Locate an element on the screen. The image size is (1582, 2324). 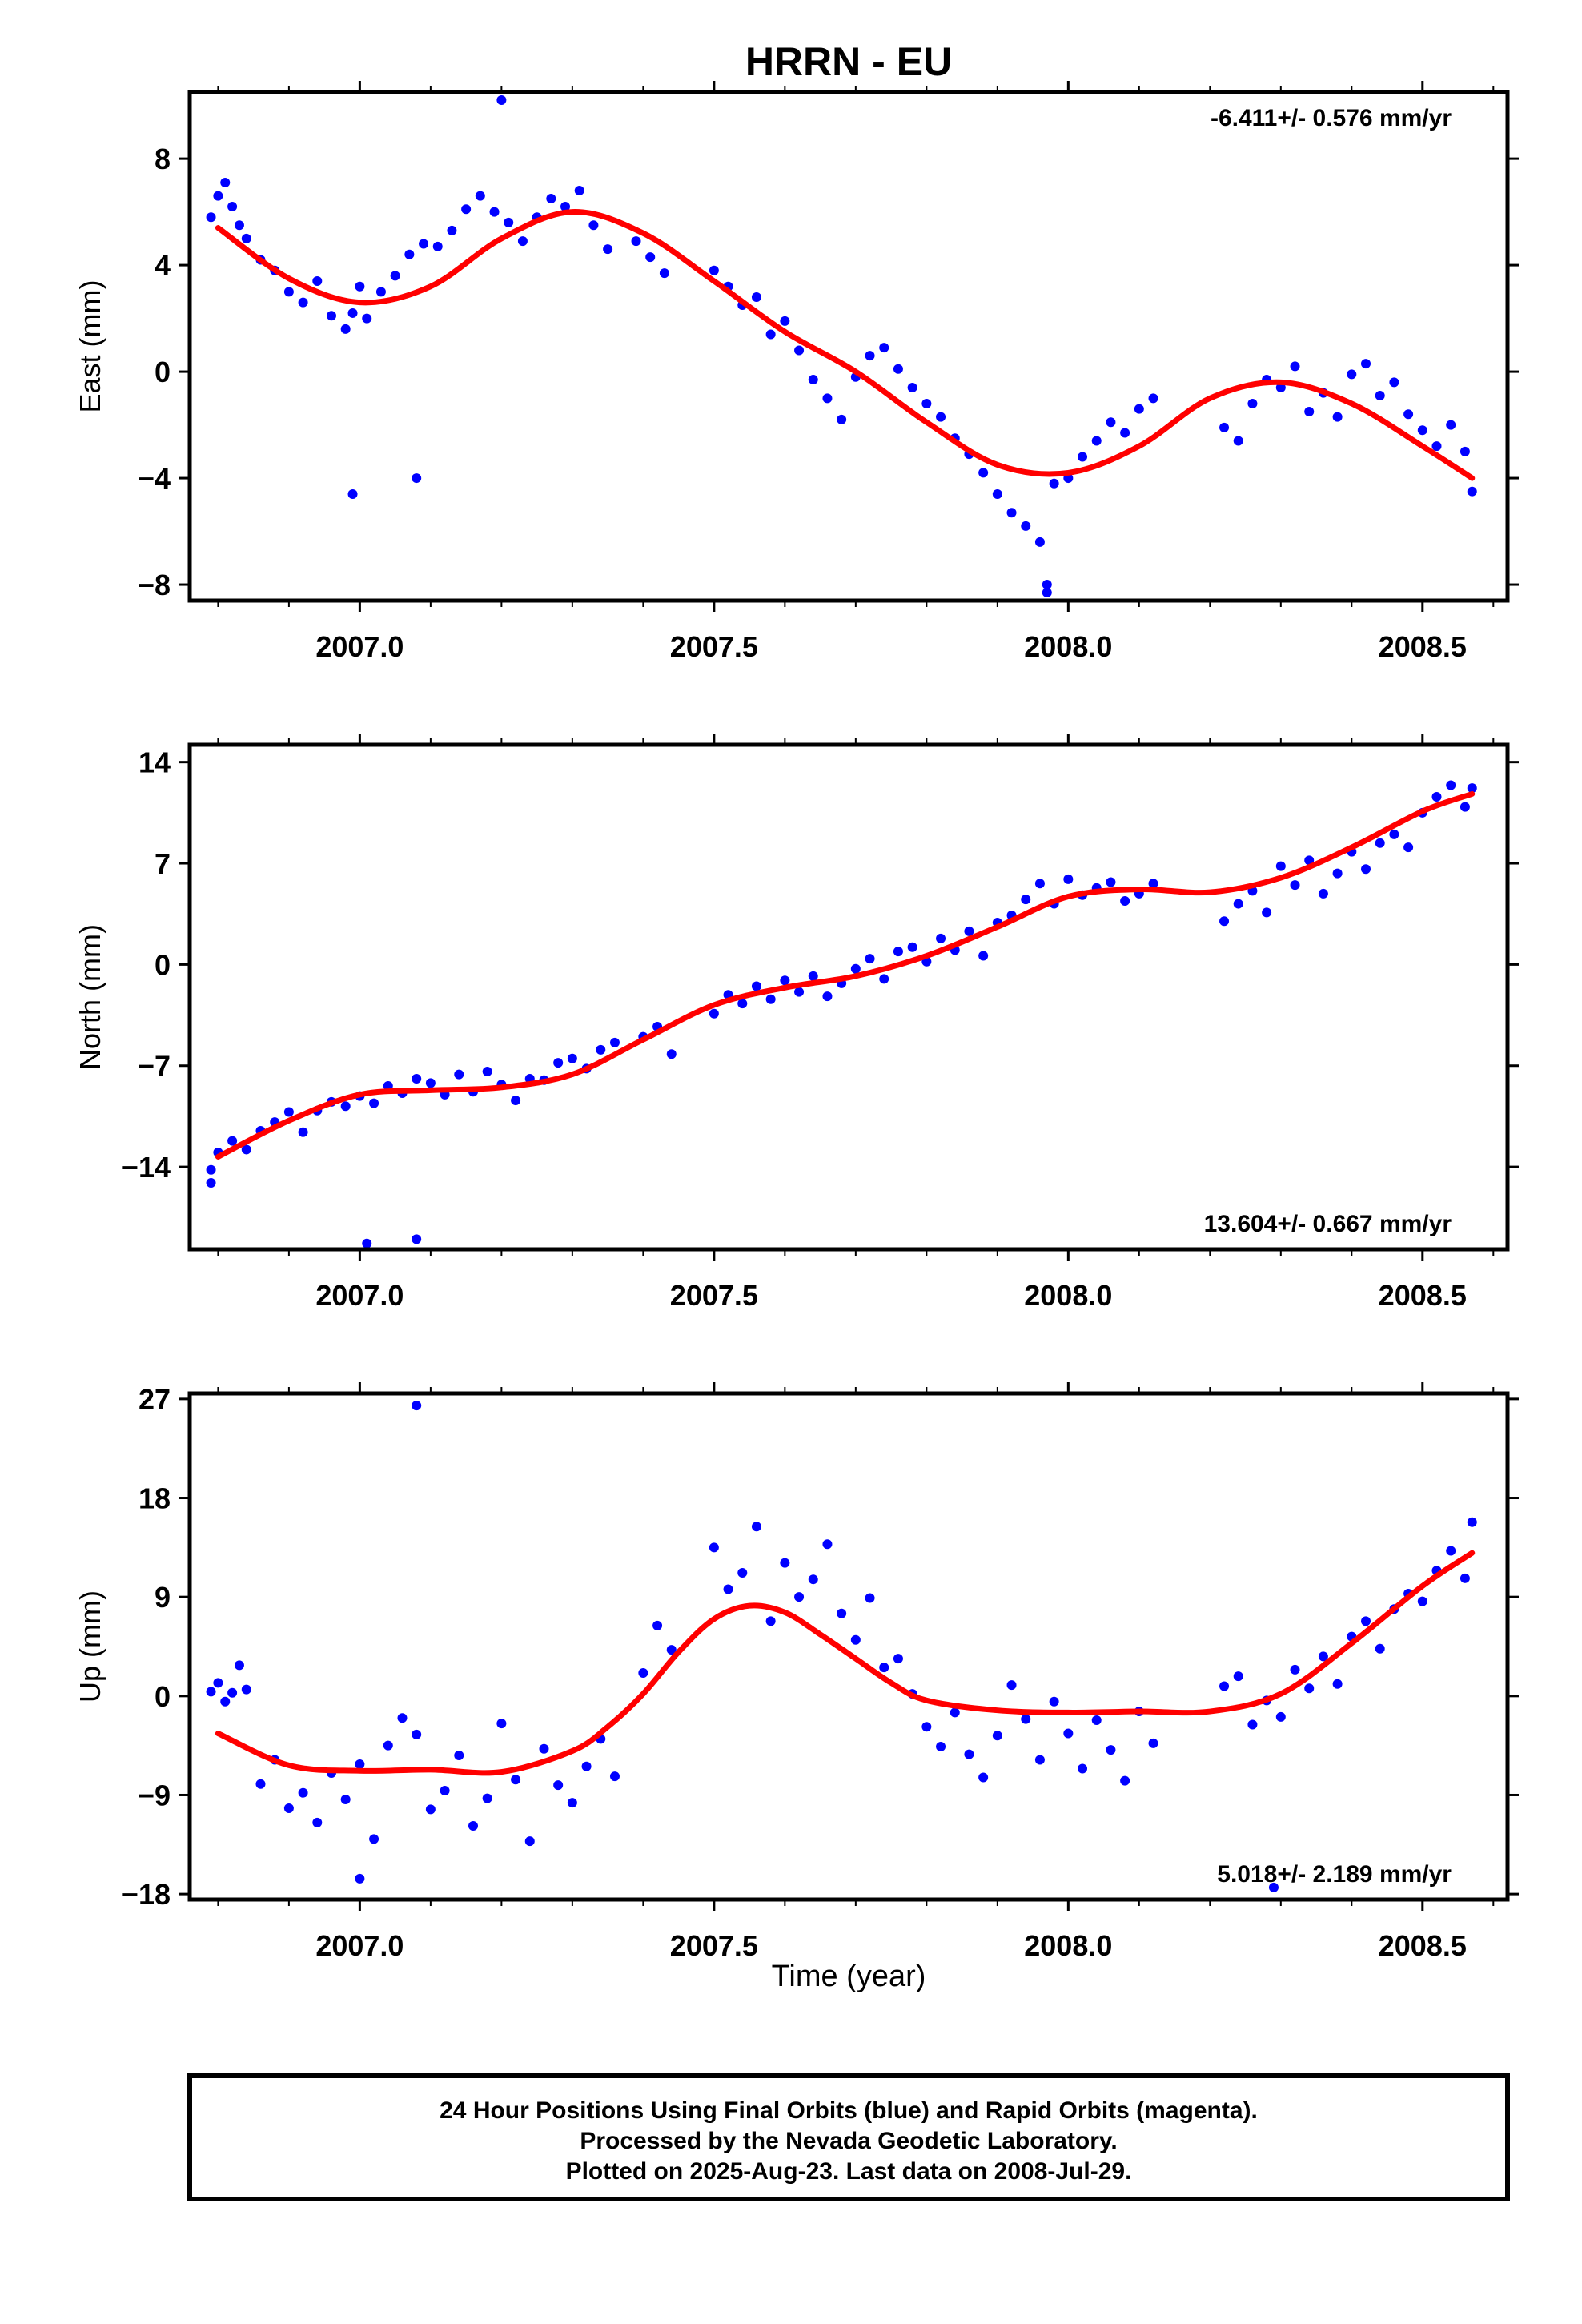
y-tick-label: 18 is located at coordinates (155, 1498).